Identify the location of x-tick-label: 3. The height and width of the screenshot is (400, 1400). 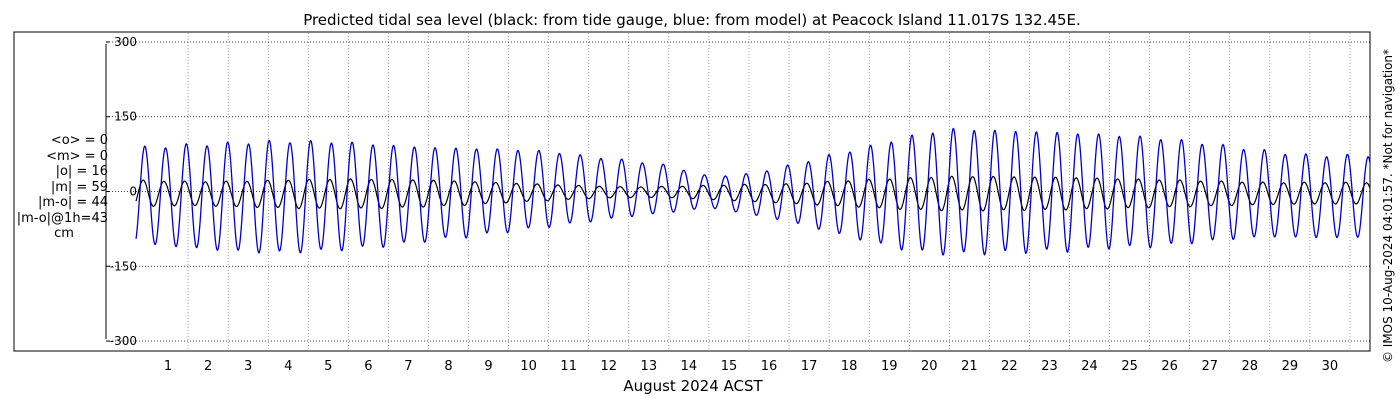
(248, 366).